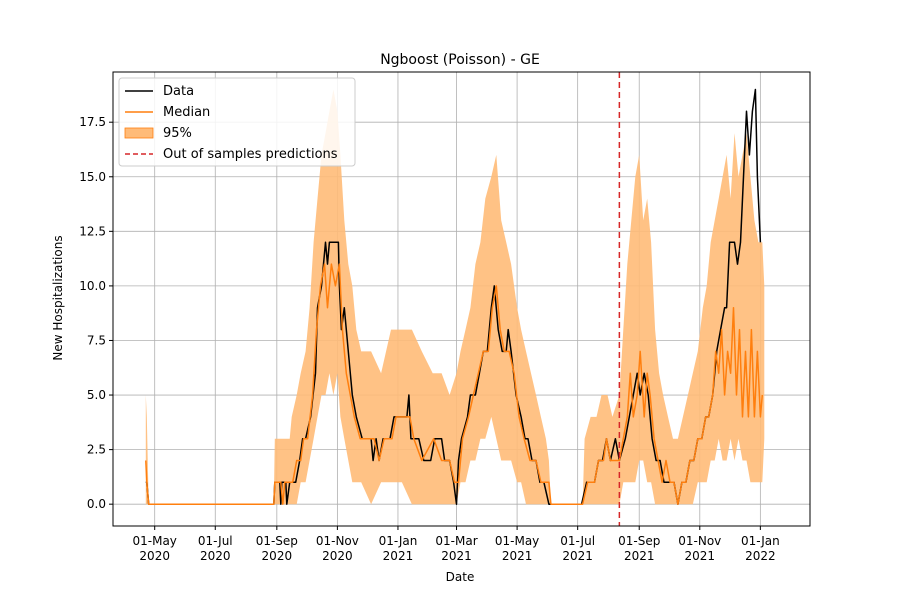 The image size is (900, 600). What do you see at coordinates (277, 548) in the screenshot?
I see `x-tick-label: 01-Sep 2020` at bounding box center [277, 548].